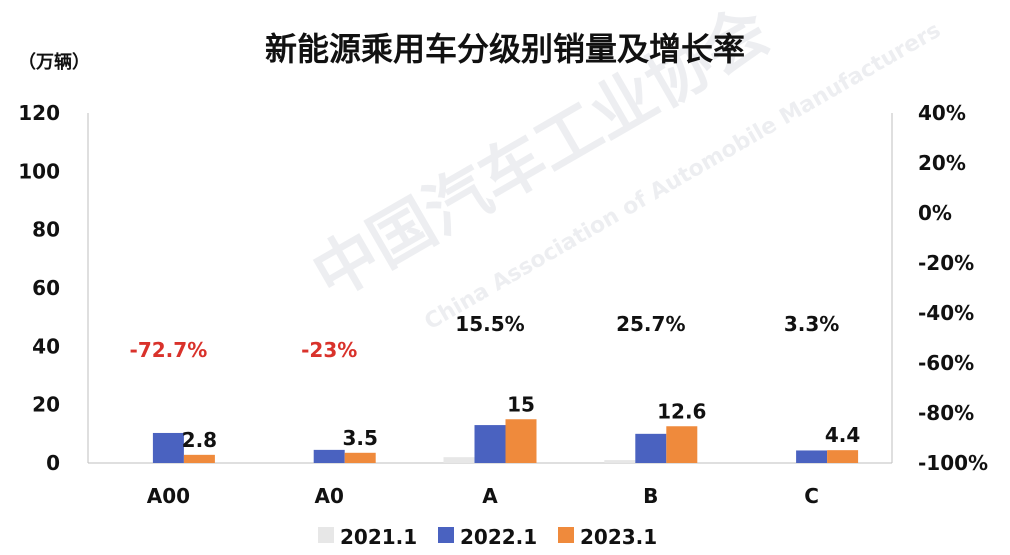  What do you see at coordinates (953, 288) in the screenshot?
I see `y2-axis-ticks: -100% -80% -60% -40% -20% 0% 20% 40%` at bounding box center [953, 288].